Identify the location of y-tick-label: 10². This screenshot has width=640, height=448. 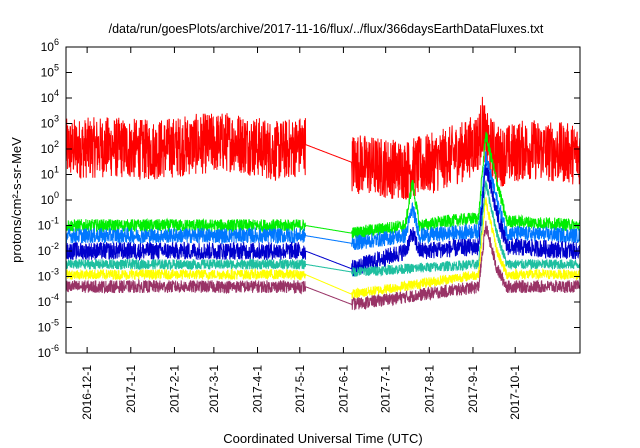
(50, 147).